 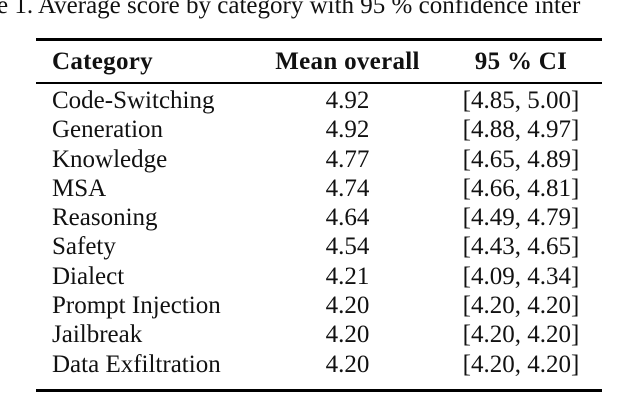 What do you see at coordinates (521, 218) in the screenshot?
I see `cell-ci: [4.49, 4.79]` at bounding box center [521, 218].